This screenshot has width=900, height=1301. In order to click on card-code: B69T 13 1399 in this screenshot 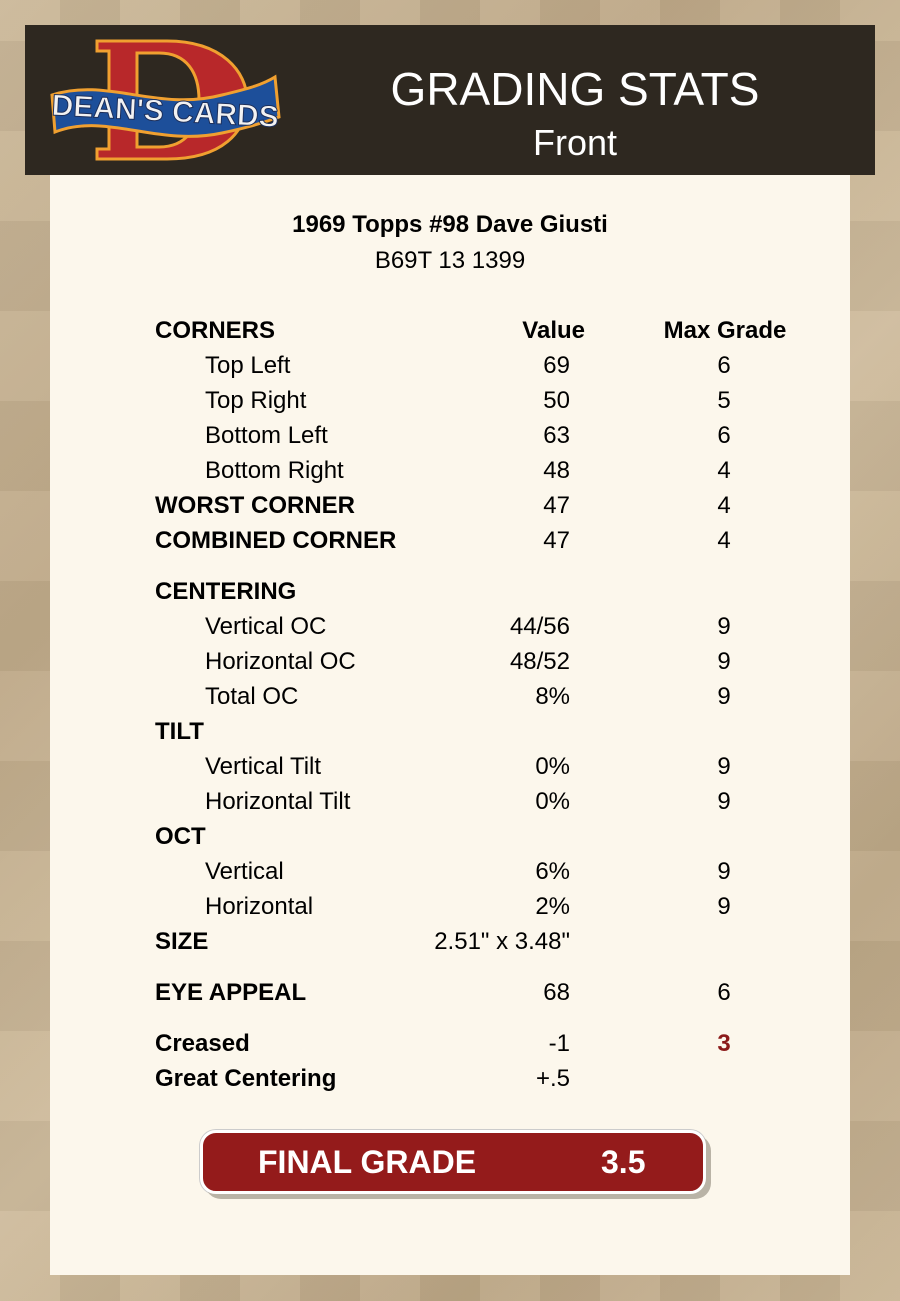, I will do `click(450, 260)`.